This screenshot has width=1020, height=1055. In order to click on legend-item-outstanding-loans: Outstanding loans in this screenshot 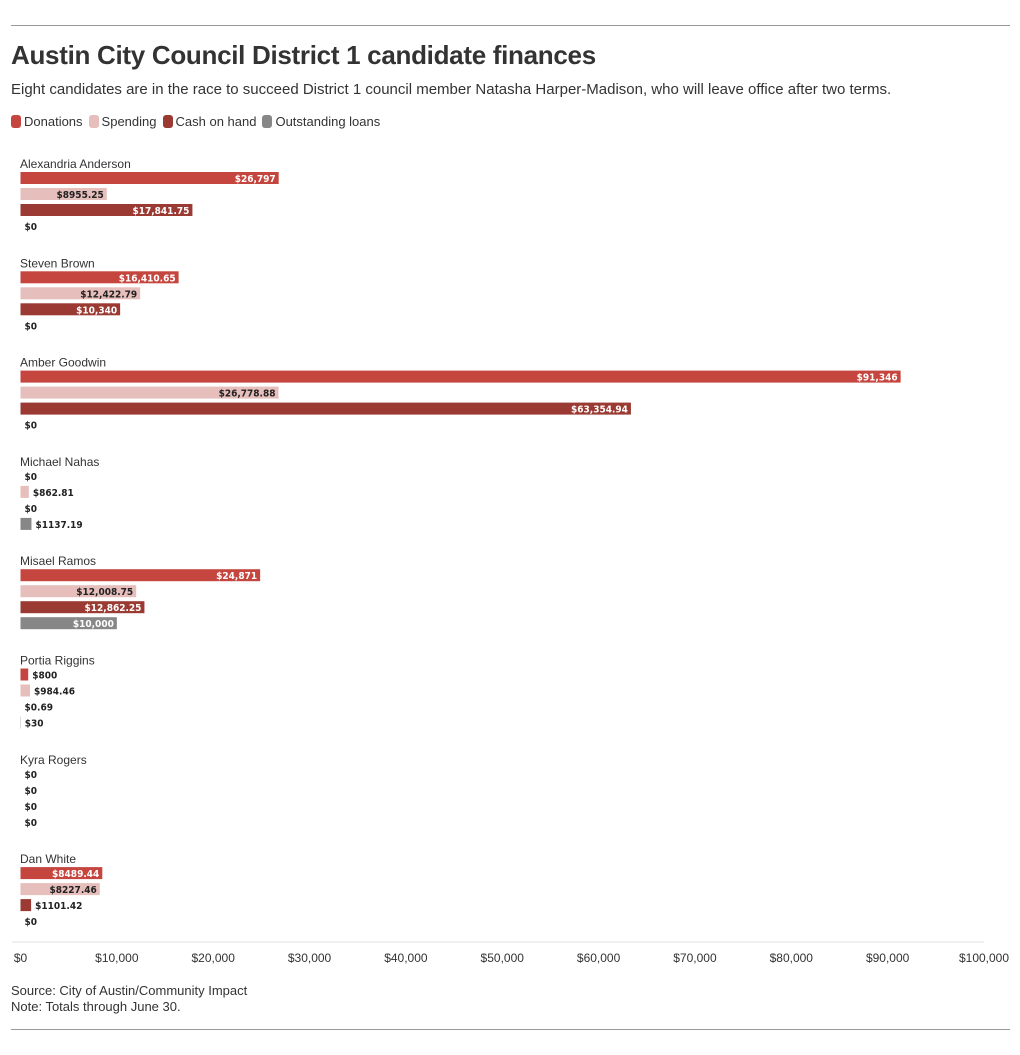, I will do `click(321, 121)`.